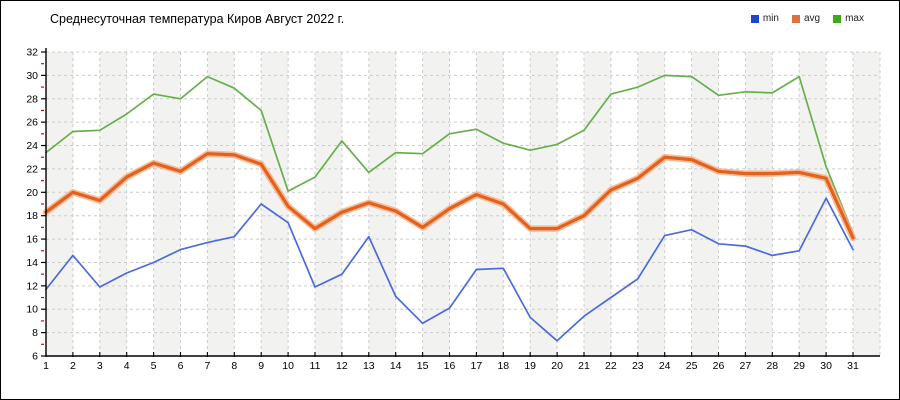 This screenshot has width=900, height=400. Describe the element at coordinates (450, 366) in the screenshot. I see `x-axis-label: 16` at that location.